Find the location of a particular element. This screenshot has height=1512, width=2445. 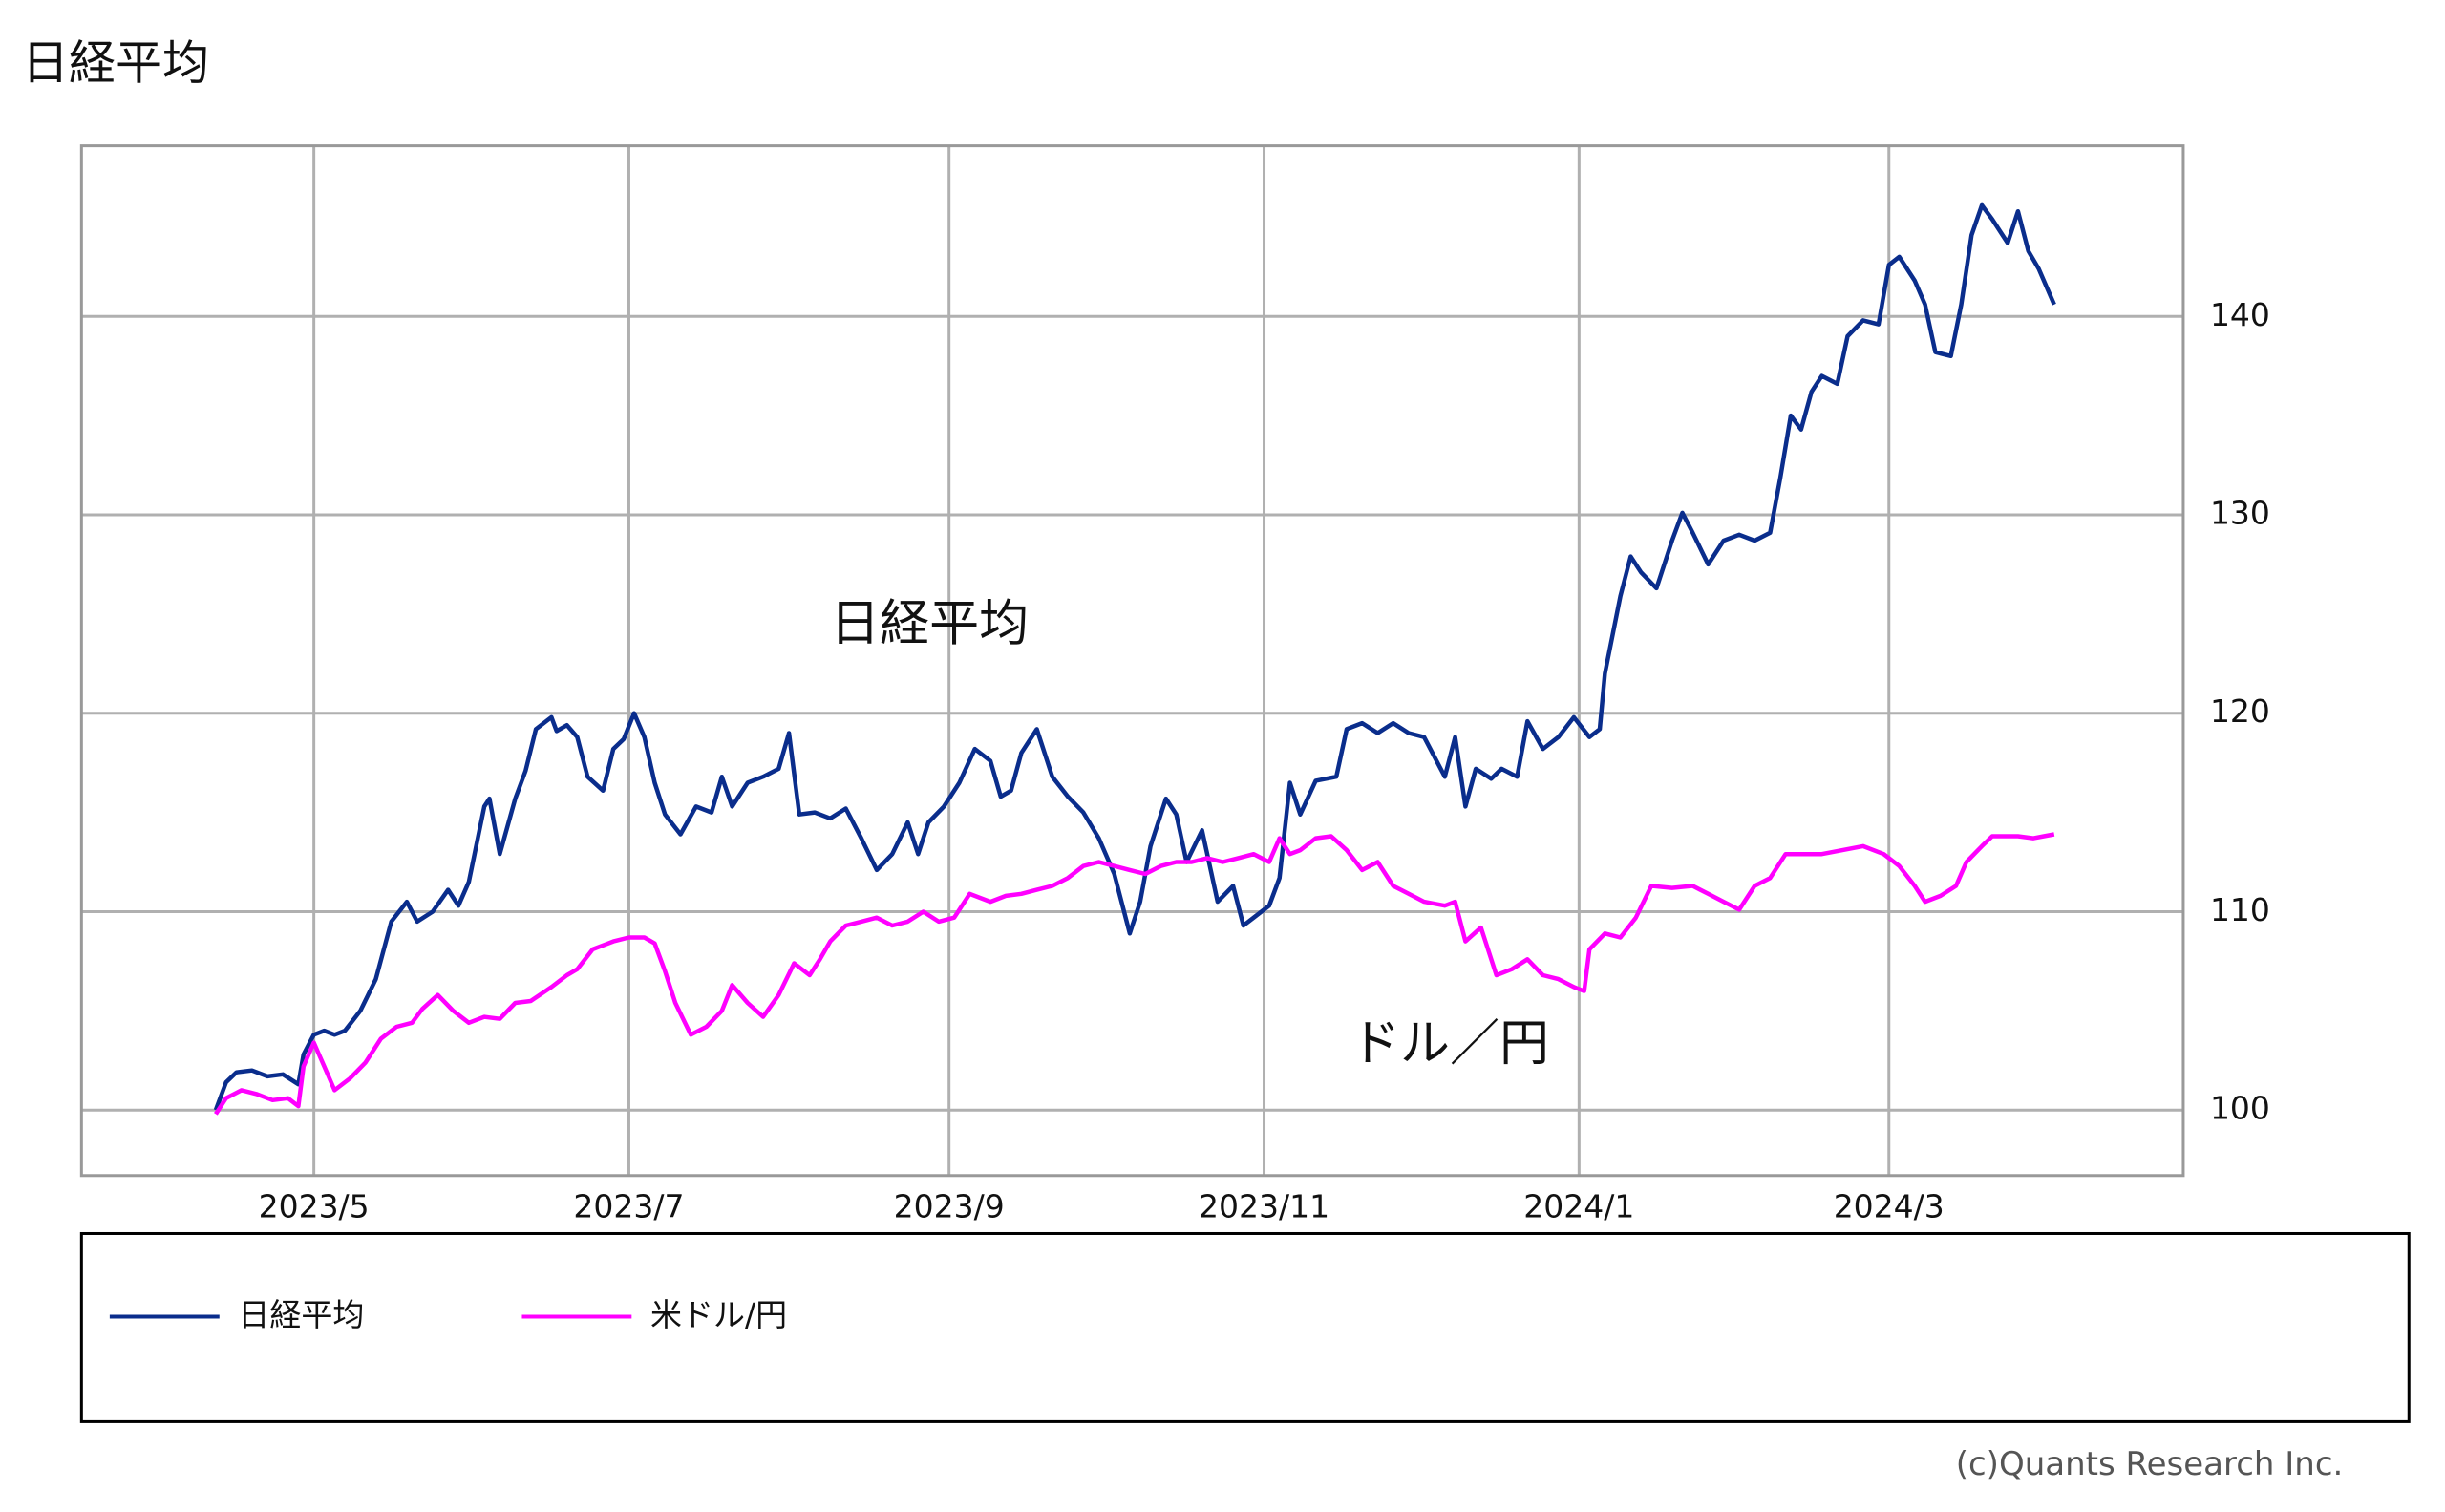

legend-label: 日経平均 is located at coordinates (301, 1314).